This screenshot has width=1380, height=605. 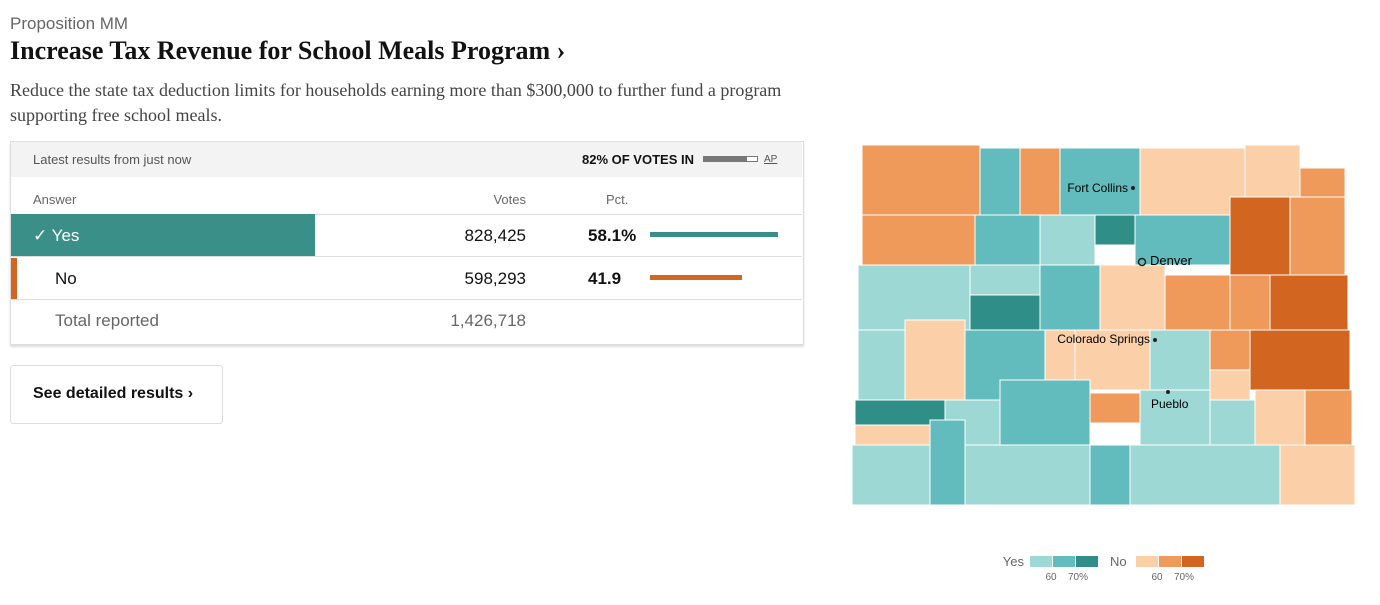 What do you see at coordinates (726, 159) in the screenshot?
I see `reporting-fill` at bounding box center [726, 159].